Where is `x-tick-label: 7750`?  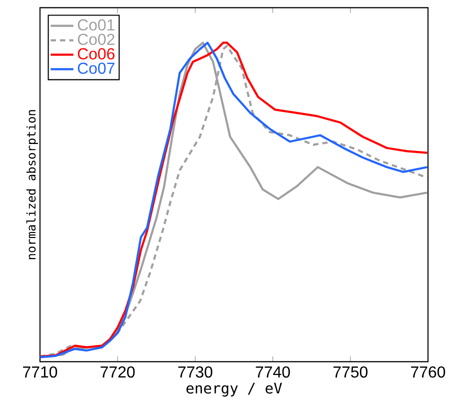 x-tick-label: 7750 is located at coordinates (350, 372).